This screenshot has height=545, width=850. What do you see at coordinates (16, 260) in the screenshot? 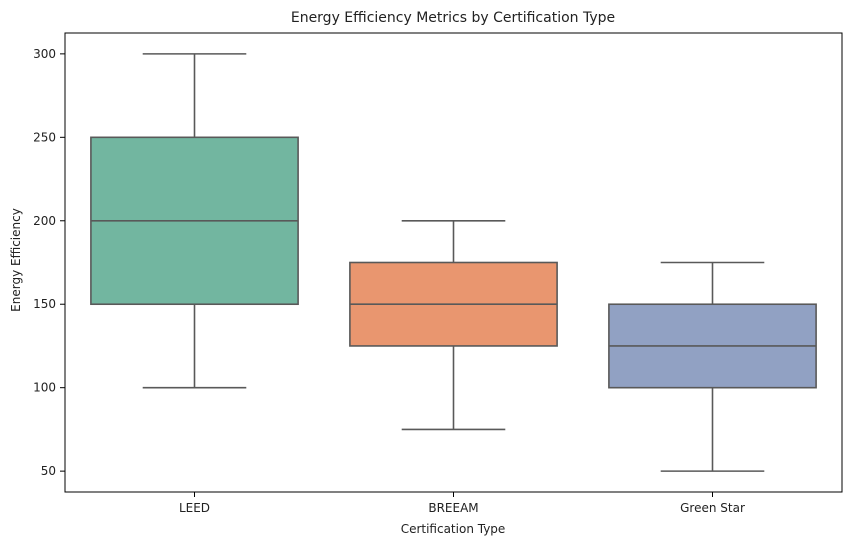
I see `y-axis-label: Energy Efficiency` at bounding box center [16, 260].